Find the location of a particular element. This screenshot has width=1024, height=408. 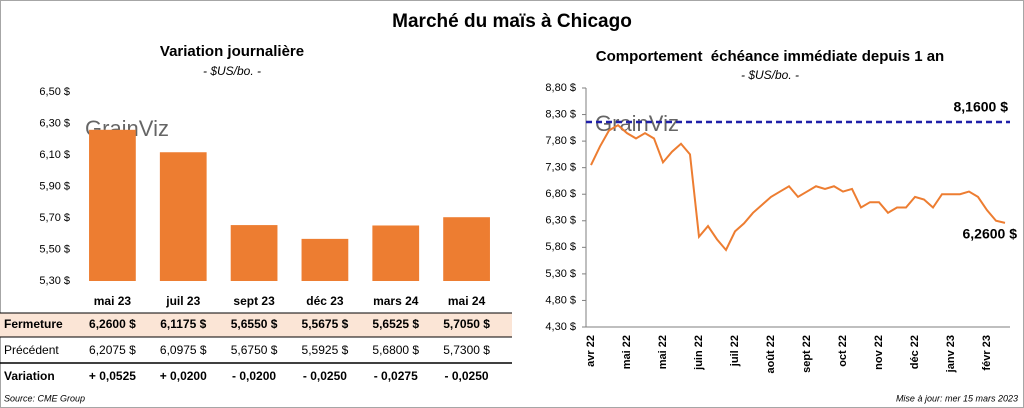

x-tick-label: nov 22 is located at coordinates (879, 352).